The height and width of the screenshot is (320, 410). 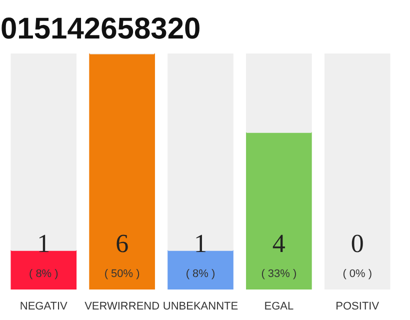 What do you see at coordinates (279, 306) in the screenshot?
I see `x-tick-label: EGAL` at bounding box center [279, 306].